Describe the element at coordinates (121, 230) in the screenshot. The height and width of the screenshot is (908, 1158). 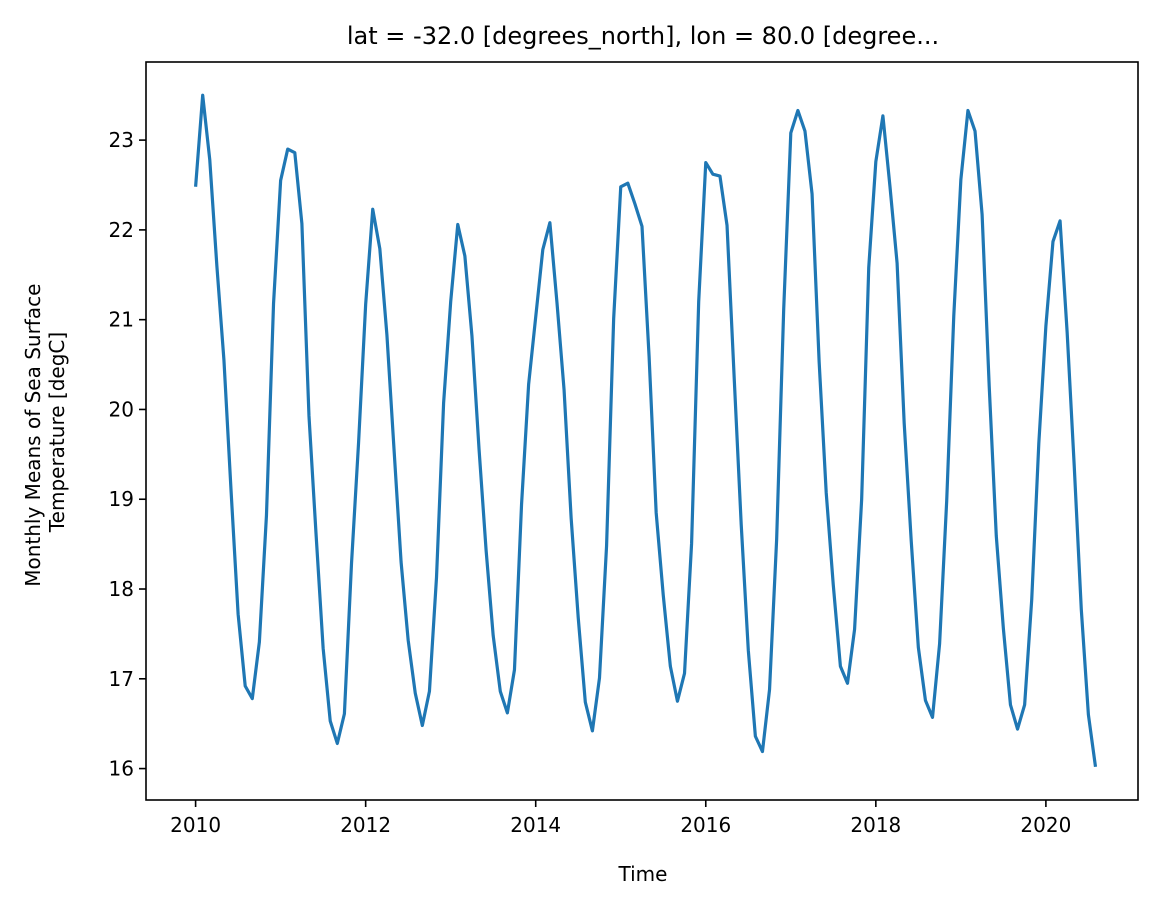
I see `y-tick-label: 22` at that location.